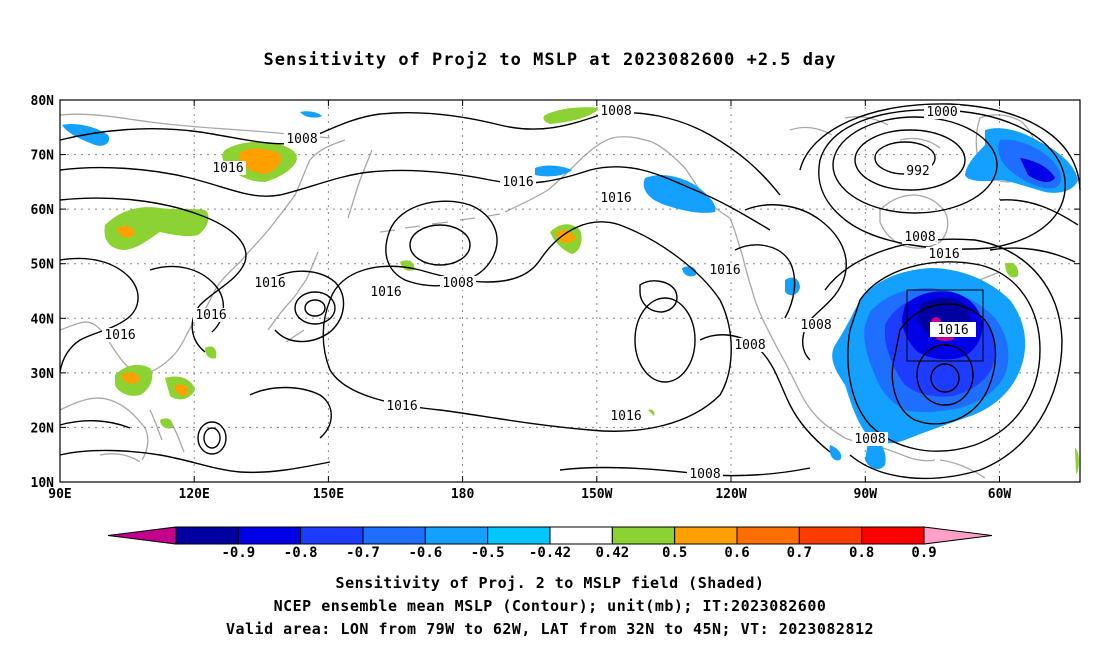 This screenshot has width=1100, height=650. I want to click on colorbar-label: 0.9, so click(923, 553).